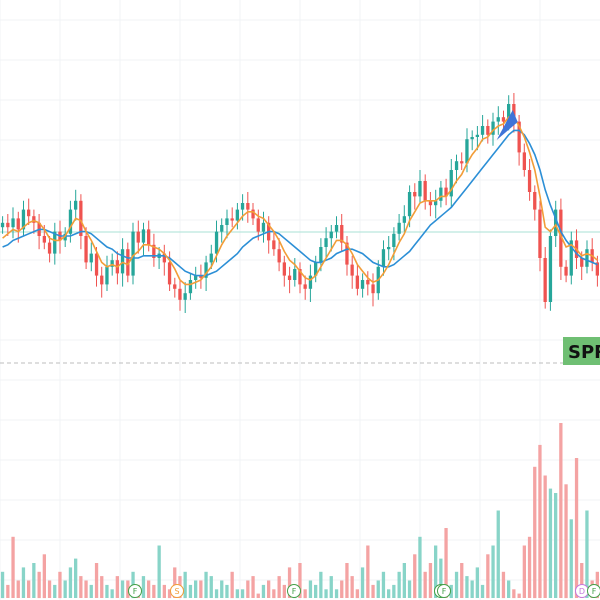 The width and height of the screenshot is (600, 600). I want to click on event-markers: FSFFFDF, so click(364, 591).